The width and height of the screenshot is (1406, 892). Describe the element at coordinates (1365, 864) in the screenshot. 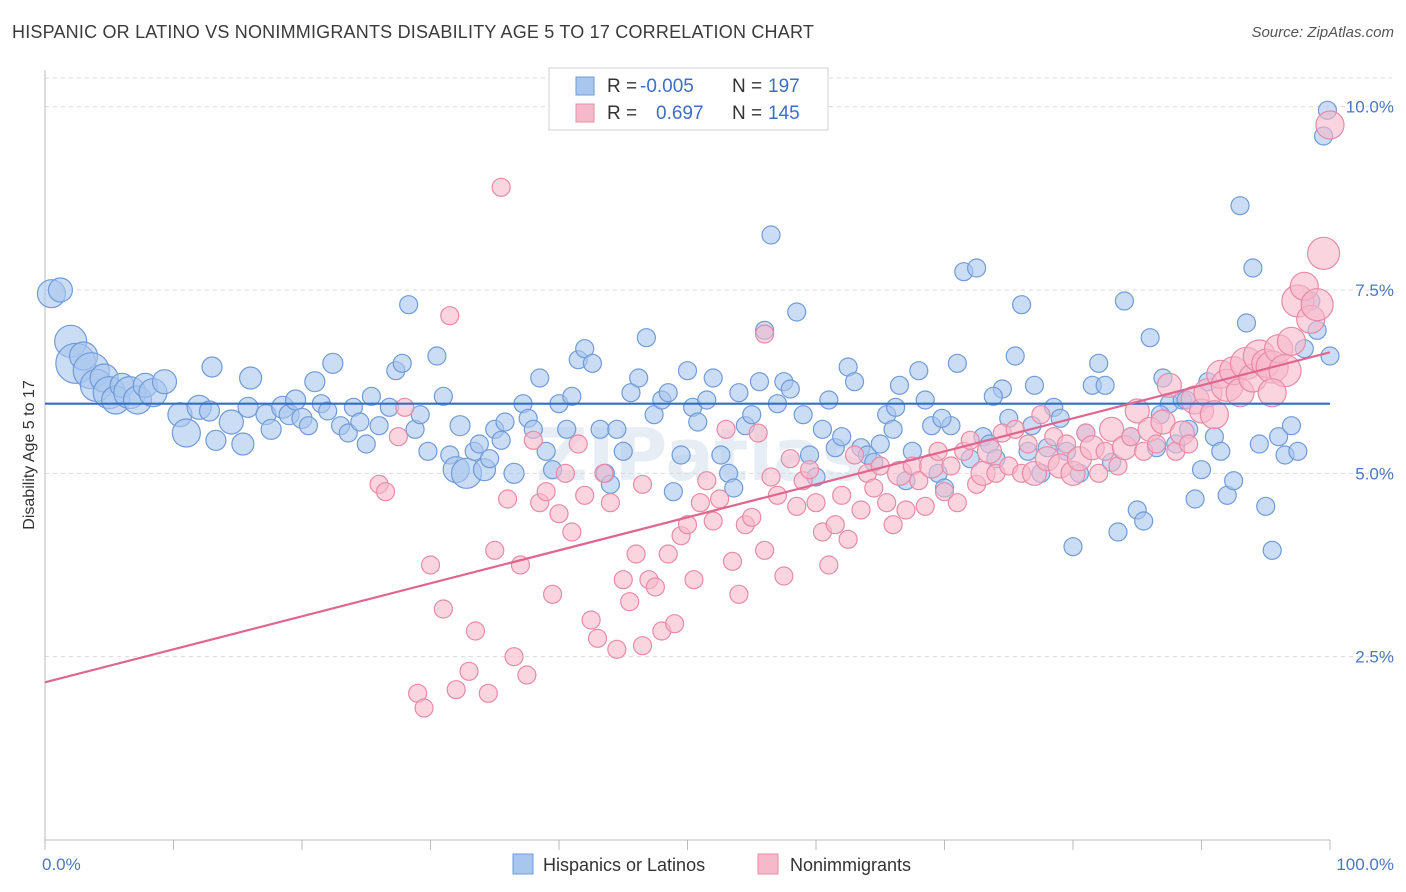

I see `x-tick-label-end: 100.0%` at that location.